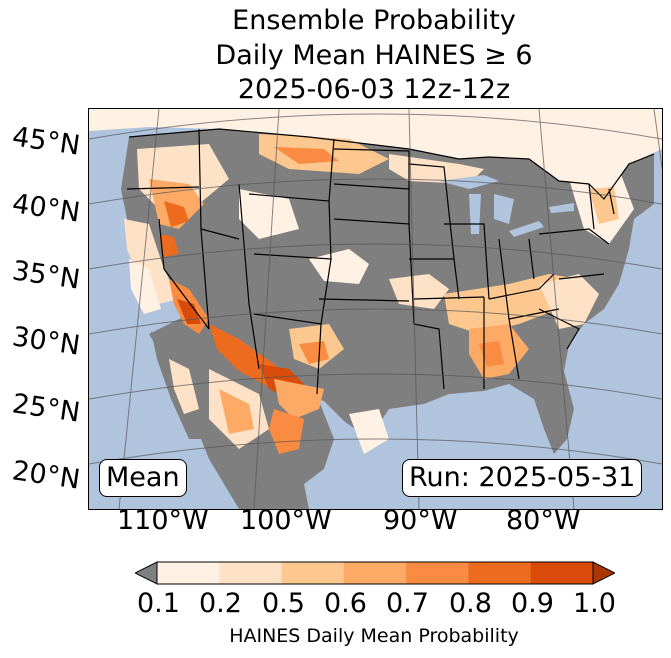 This screenshot has height=658, width=671. Describe the element at coordinates (286, 520) in the screenshot. I see `lon-label-100: 100°W` at that location.